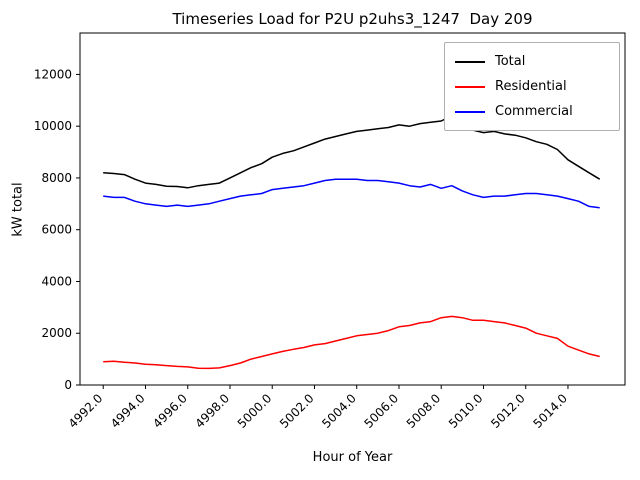 Image resolution: width=640 pixels, height=480 pixels. Describe the element at coordinates (255, 411) in the screenshot. I see `x-tick-label: 5000.0` at that location.